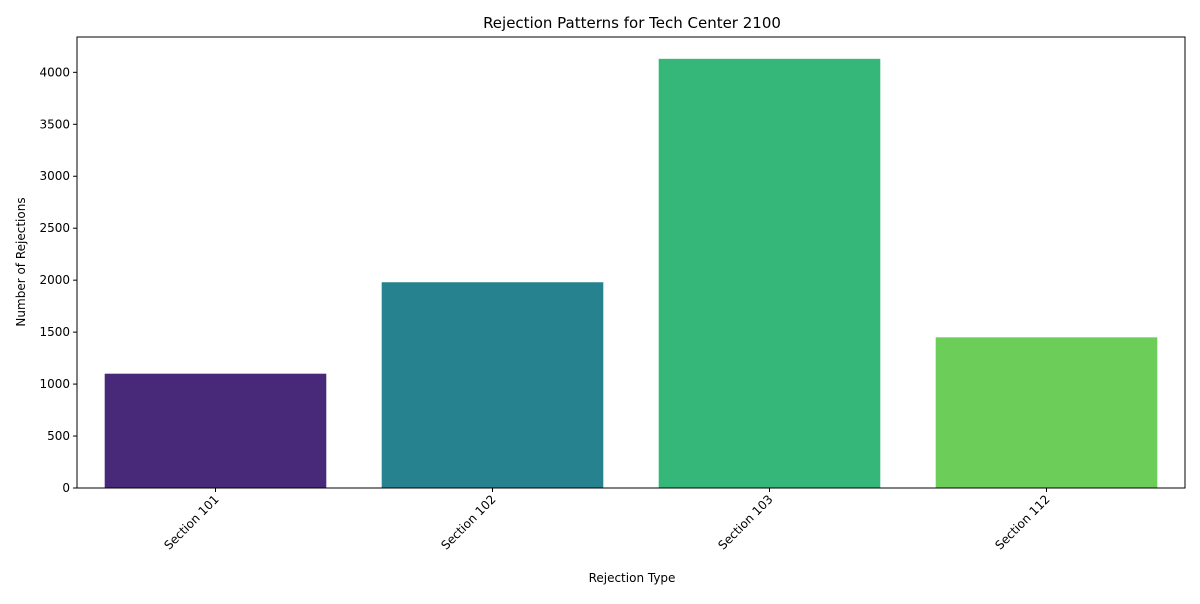  Describe the element at coordinates (54, 384) in the screenshot. I see `y-tick-label: 1000` at that location.